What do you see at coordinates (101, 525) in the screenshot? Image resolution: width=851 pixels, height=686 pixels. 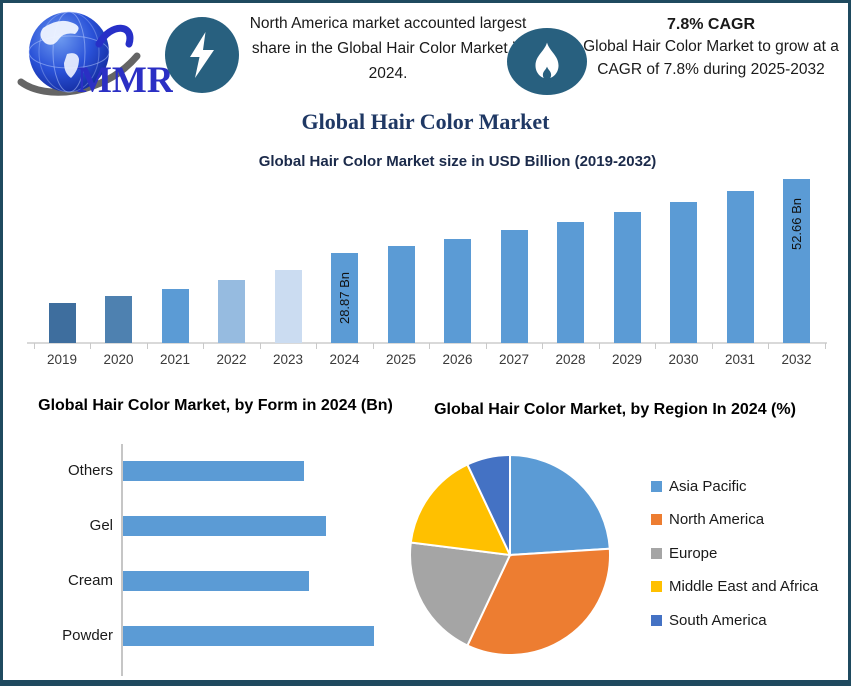 I see `form-label-gel: Gel` at bounding box center [101, 525].